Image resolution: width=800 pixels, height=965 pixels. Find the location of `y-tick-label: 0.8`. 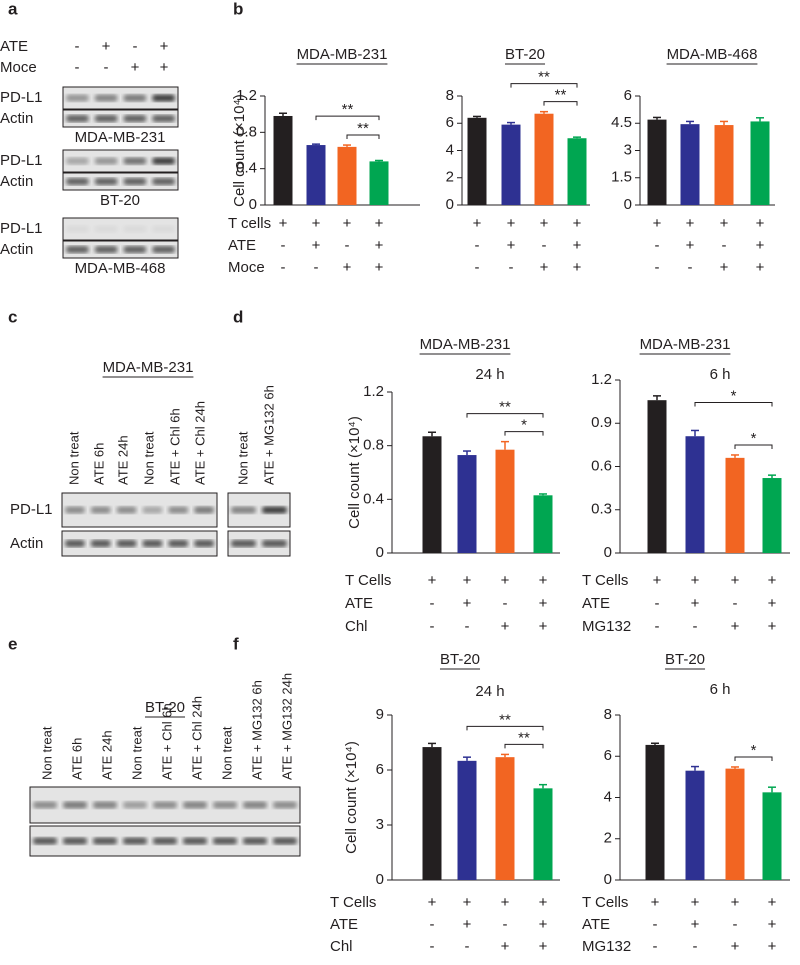

y-tick-label: 0.8 is located at coordinates (373, 445).